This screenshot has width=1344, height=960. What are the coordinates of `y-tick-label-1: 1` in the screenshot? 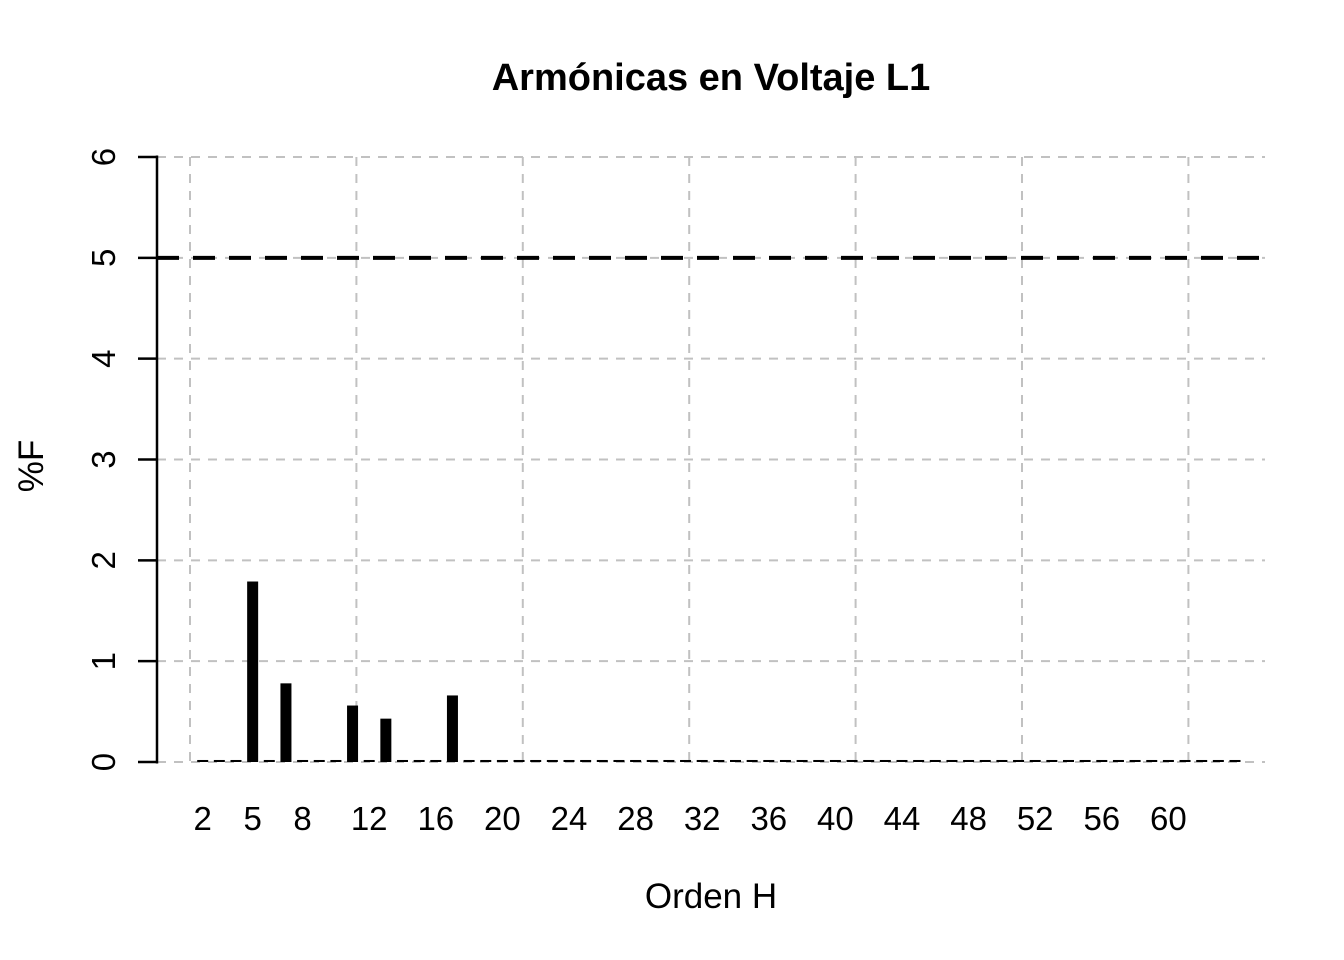 It's located at (103, 661).